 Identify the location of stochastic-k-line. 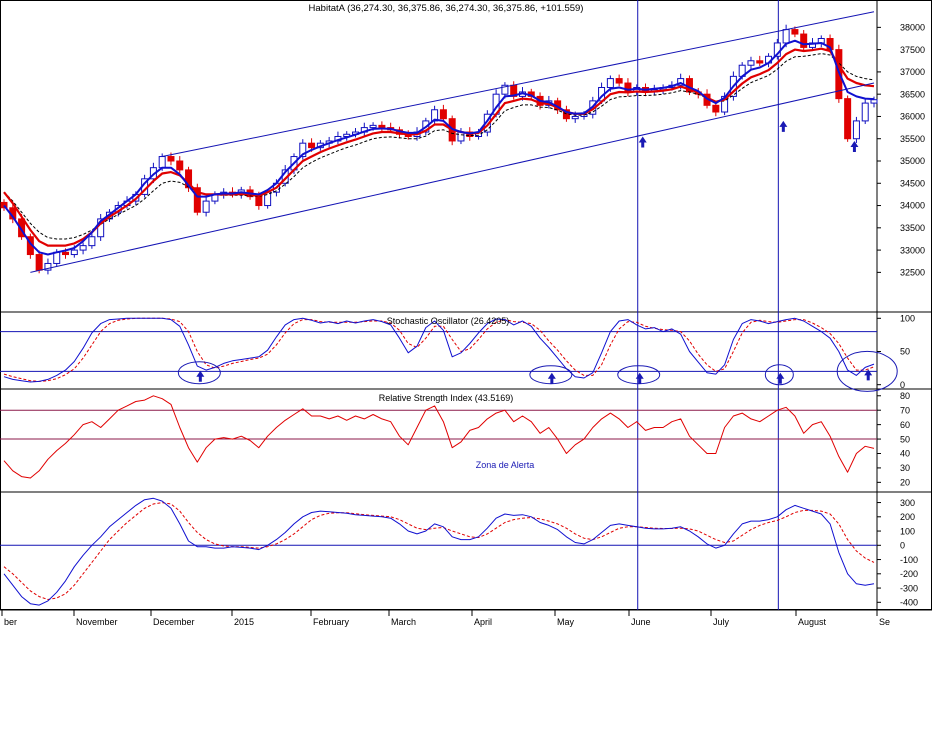
(439, 350).